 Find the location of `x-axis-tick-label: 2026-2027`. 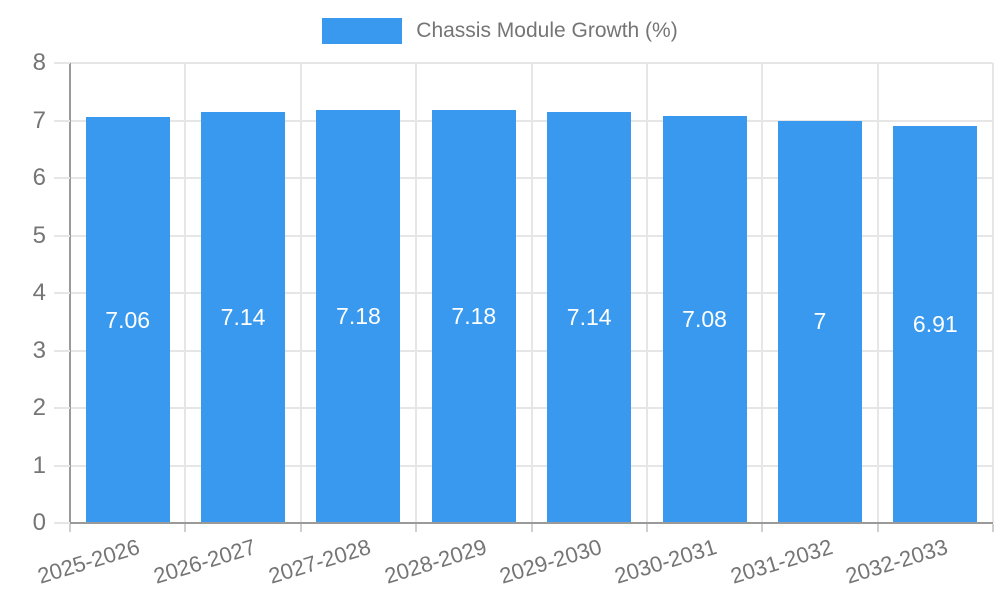

x-axis-tick-label: 2026-2027 is located at coordinates (204, 561).